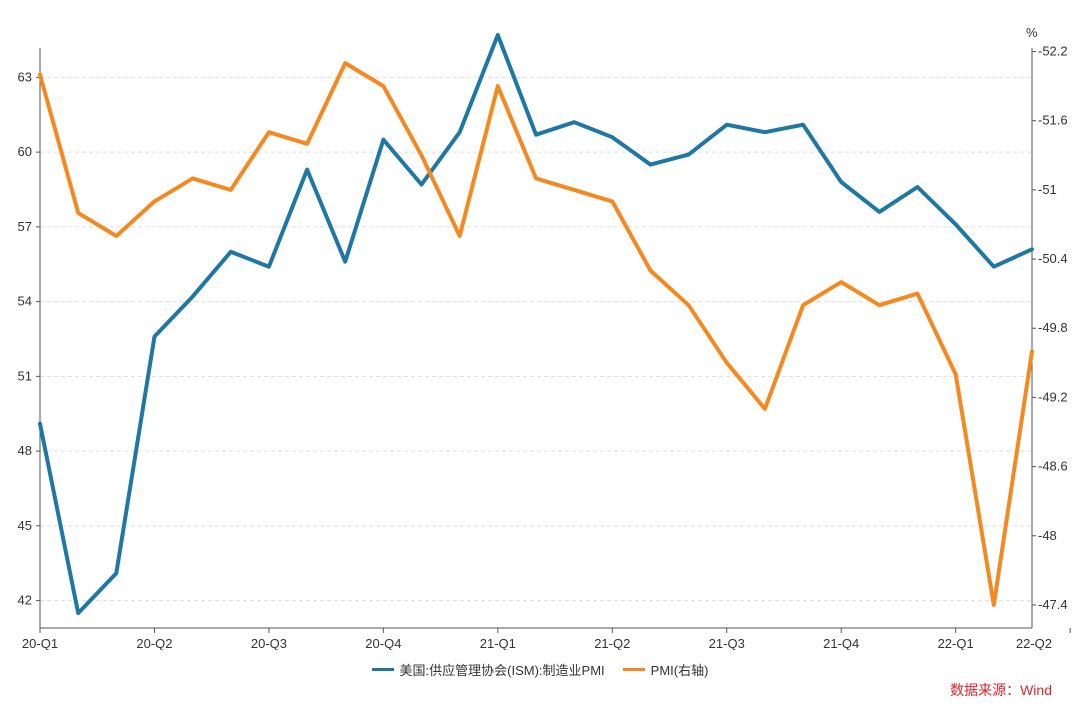 This screenshot has width=1080, height=706. I want to click on x-tick-label: 21-Q3, so click(727, 643).